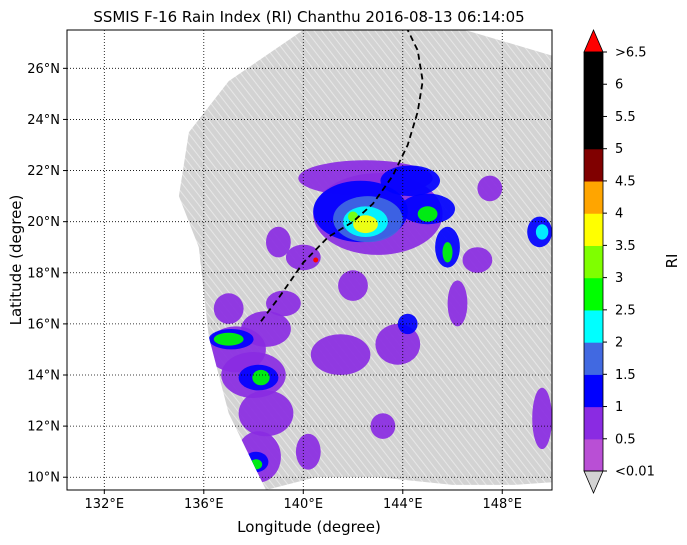 The height and width of the screenshot is (545, 687). What do you see at coordinates (43, 376) in the screenshot?
I see `y-tick-label: 14°N` at bounding box center [43, 376].